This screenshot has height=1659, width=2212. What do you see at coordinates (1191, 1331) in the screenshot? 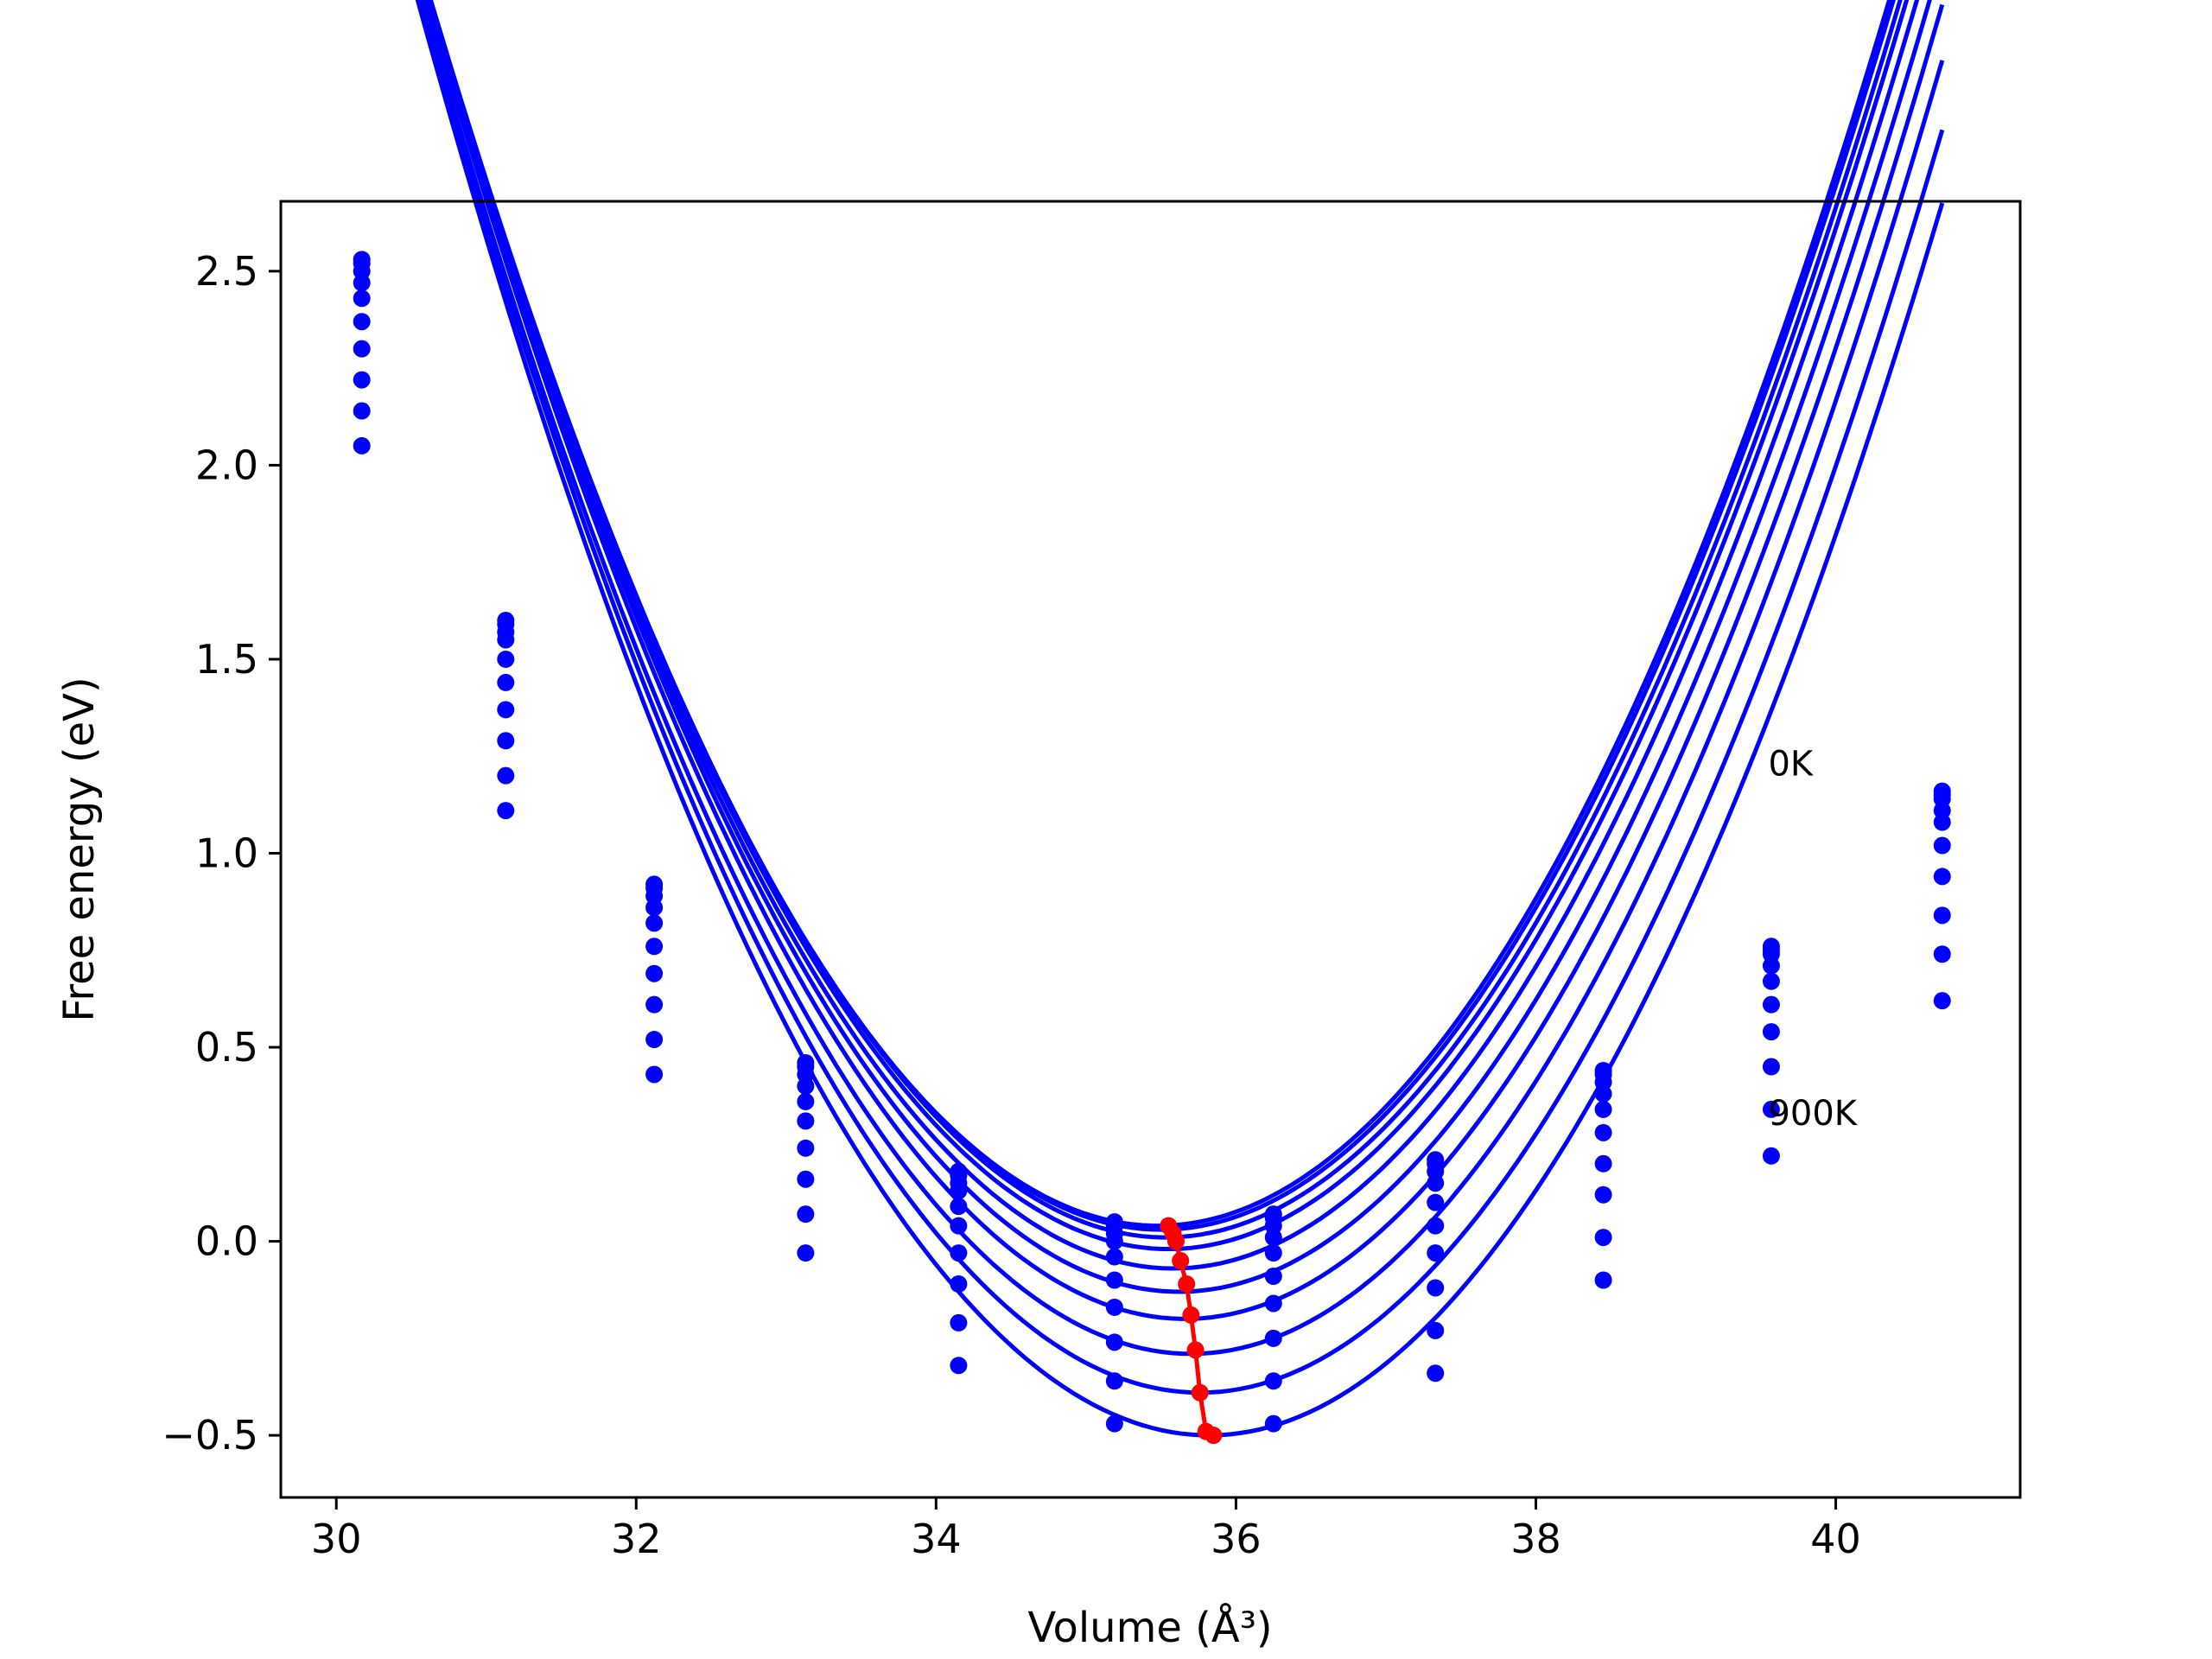
I see `minima-line` at bounding box center [1191, 1331].